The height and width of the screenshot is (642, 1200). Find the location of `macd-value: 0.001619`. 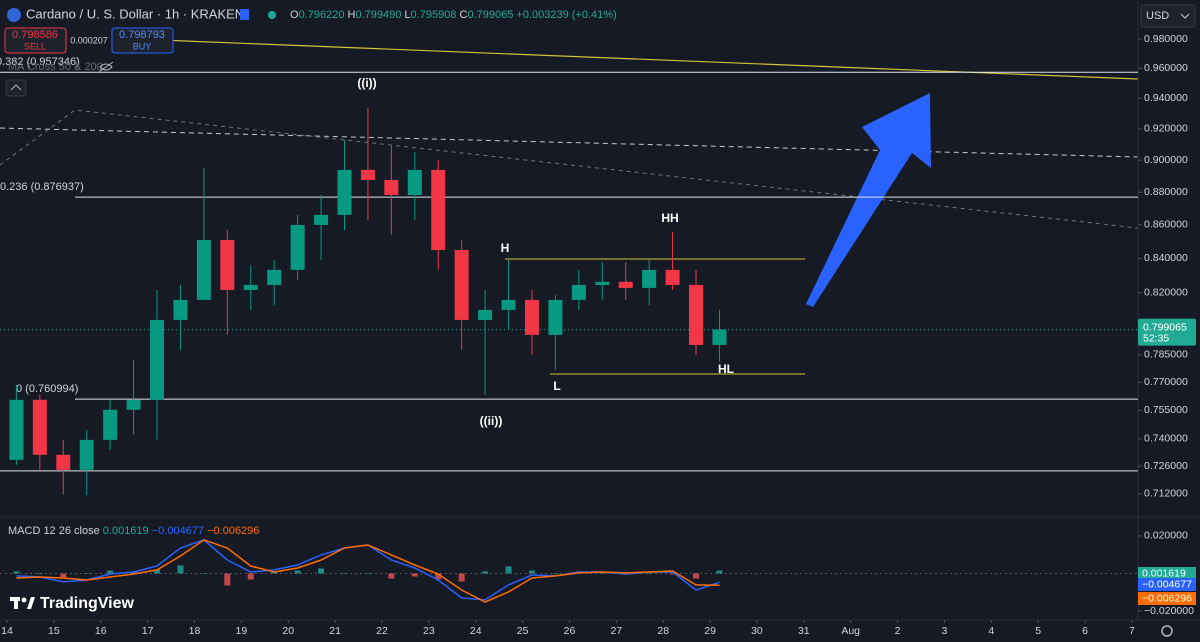

macd-value: 0.001619 is located at coordinates (126, 531).